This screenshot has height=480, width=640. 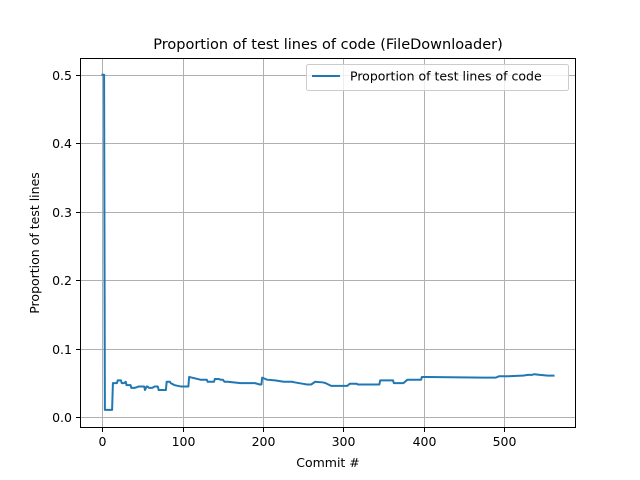 What do you see at coordinates (446, 76) in the screenshot?
I see `legend-label: Proportion of test lines of code` at bounding box center [446, 76].